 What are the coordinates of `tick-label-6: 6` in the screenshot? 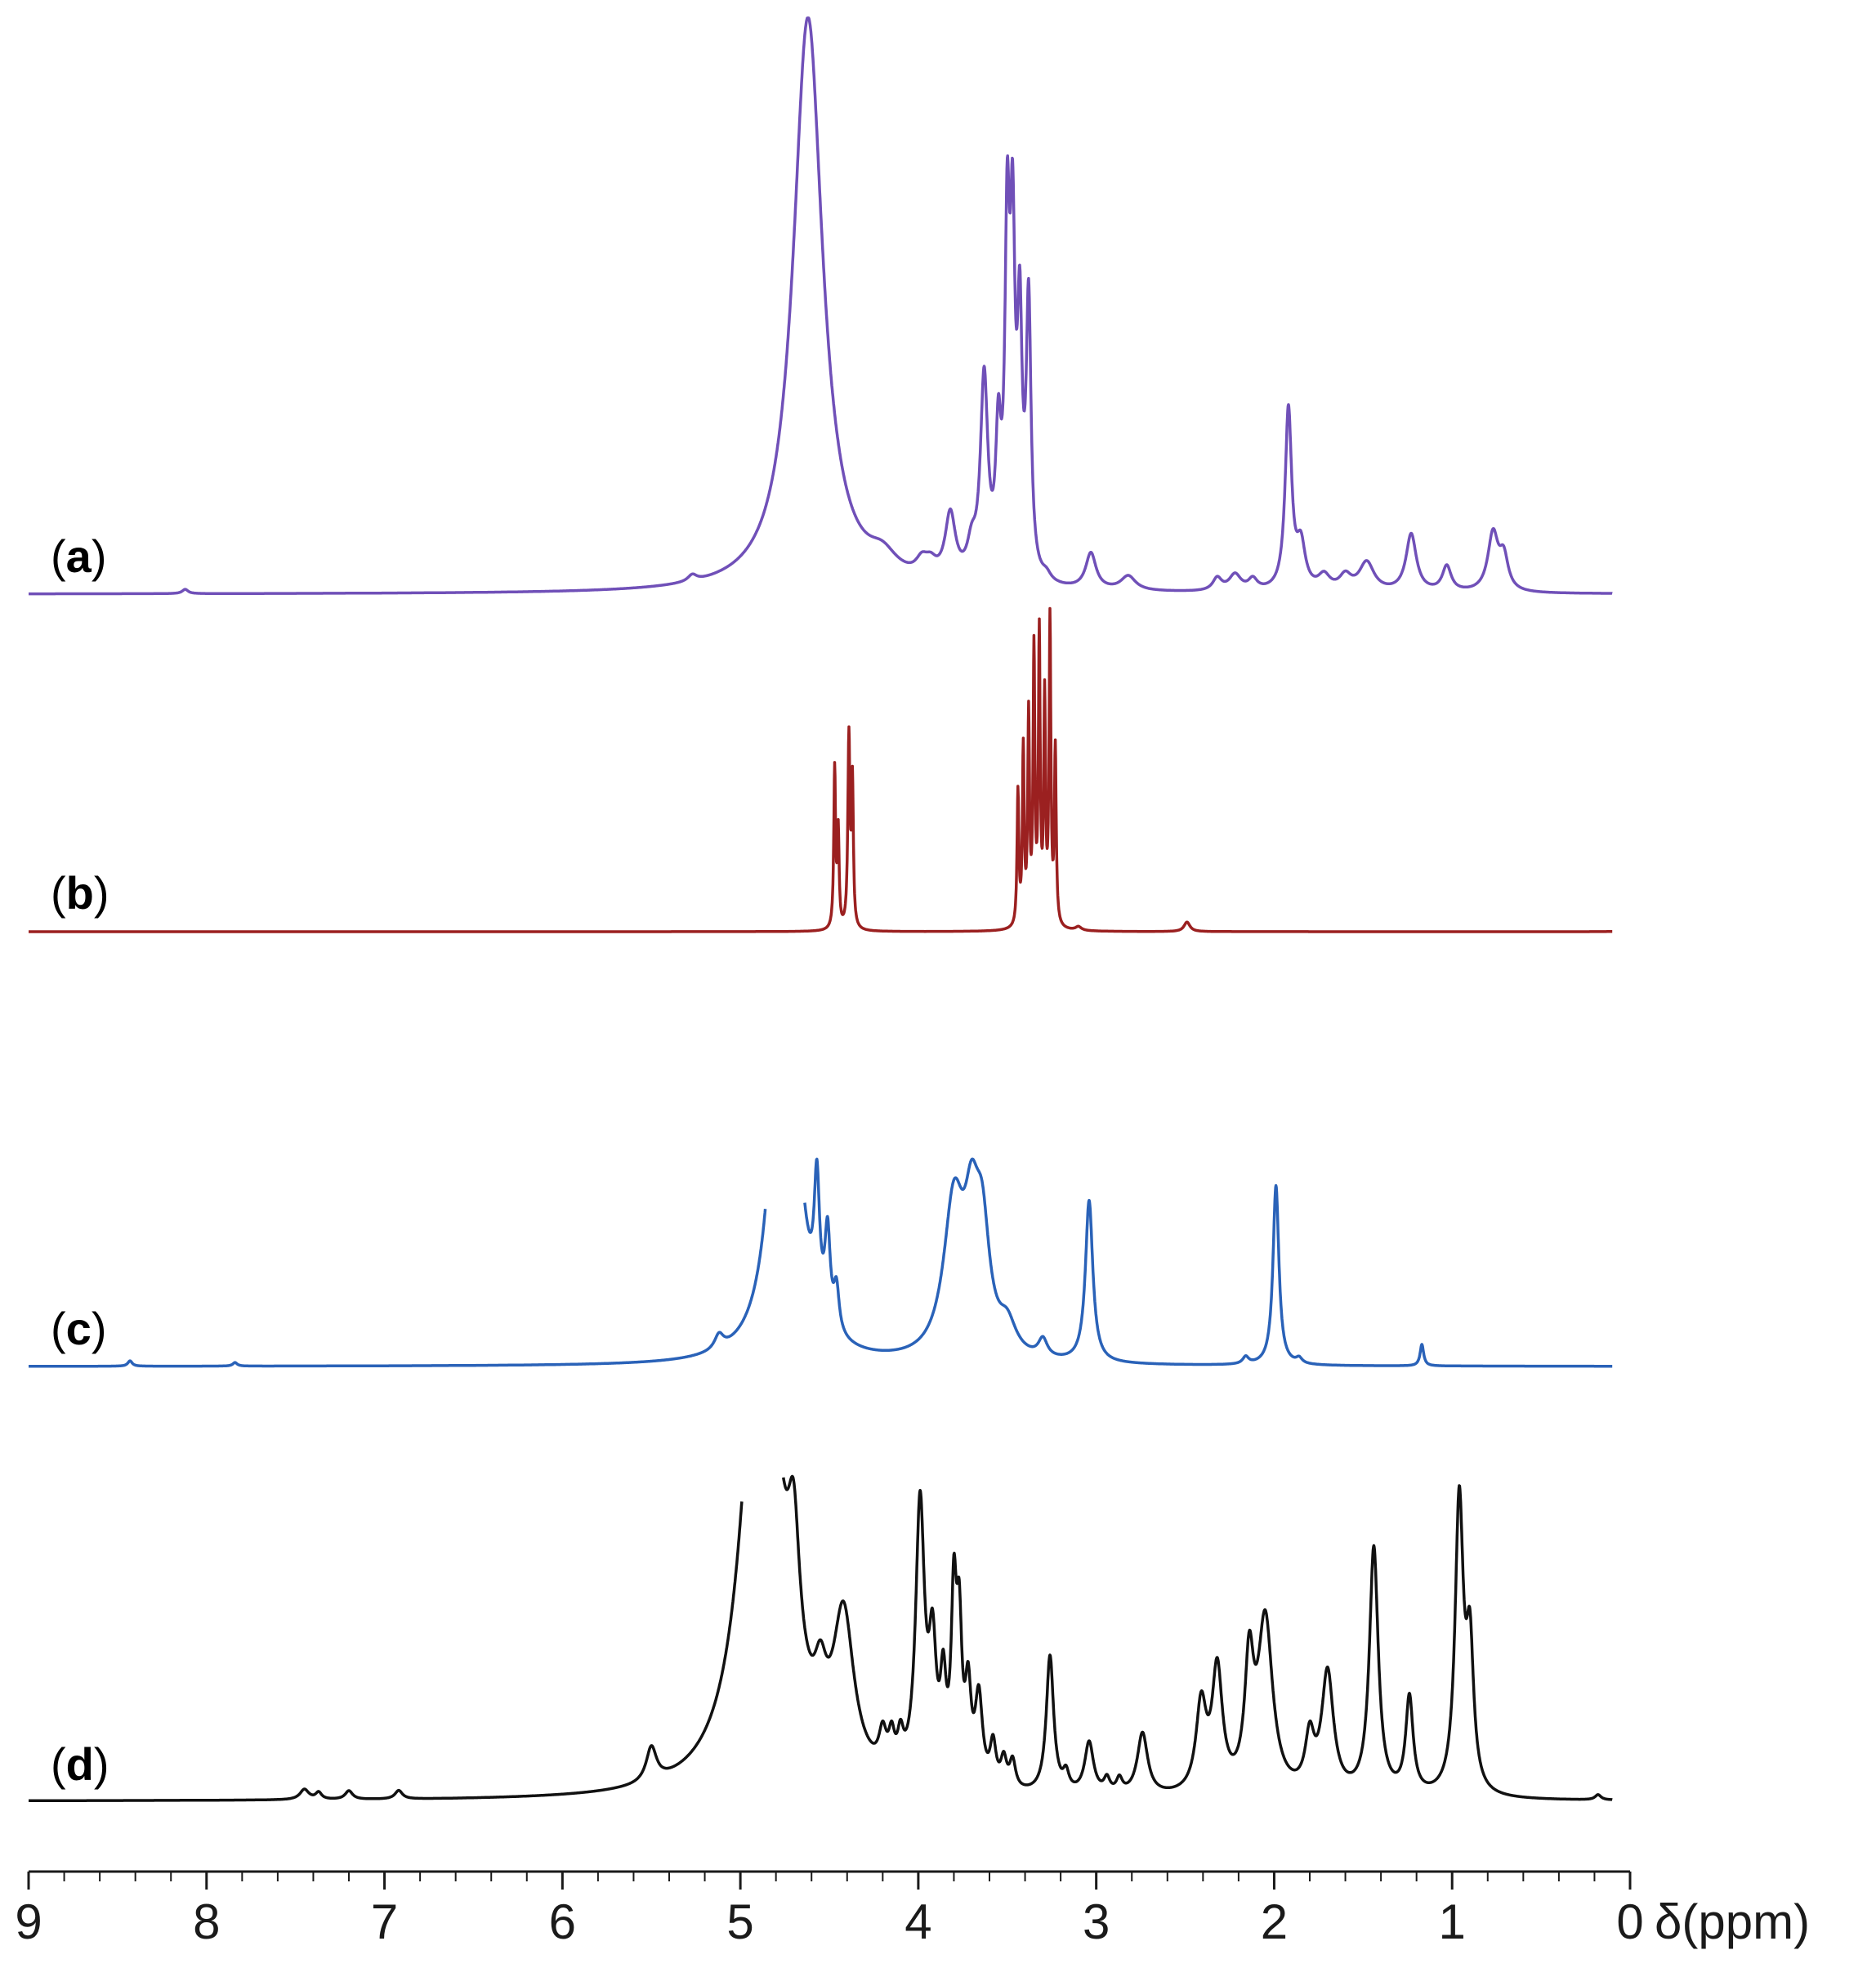 It's located at (562, 1922).